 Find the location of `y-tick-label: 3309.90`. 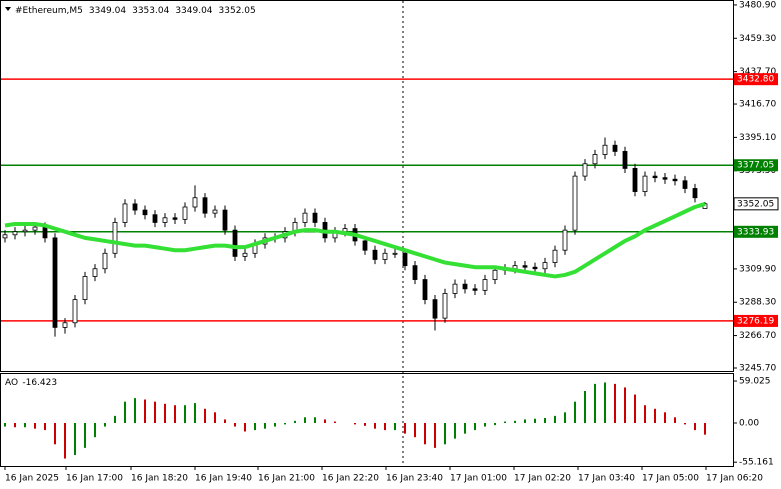

y-tick-label: 3309.90 is located at coordinates (757, 269).